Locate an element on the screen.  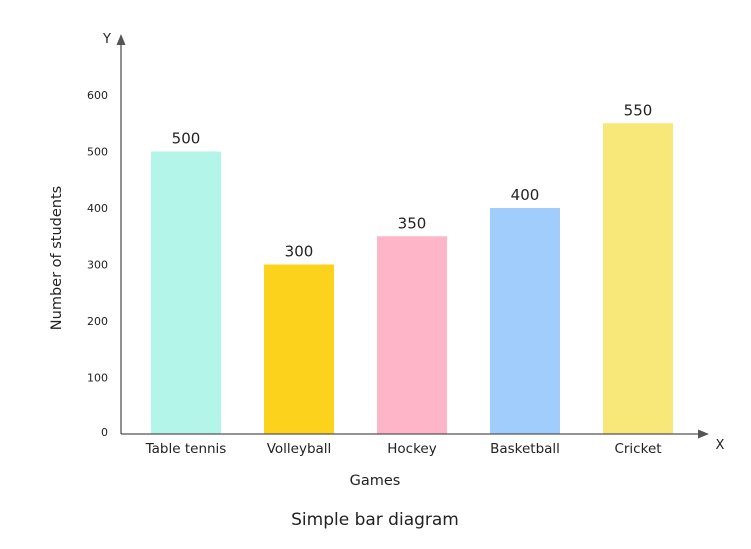
y-tick-label: 300 is located at coordinates (97, 265).